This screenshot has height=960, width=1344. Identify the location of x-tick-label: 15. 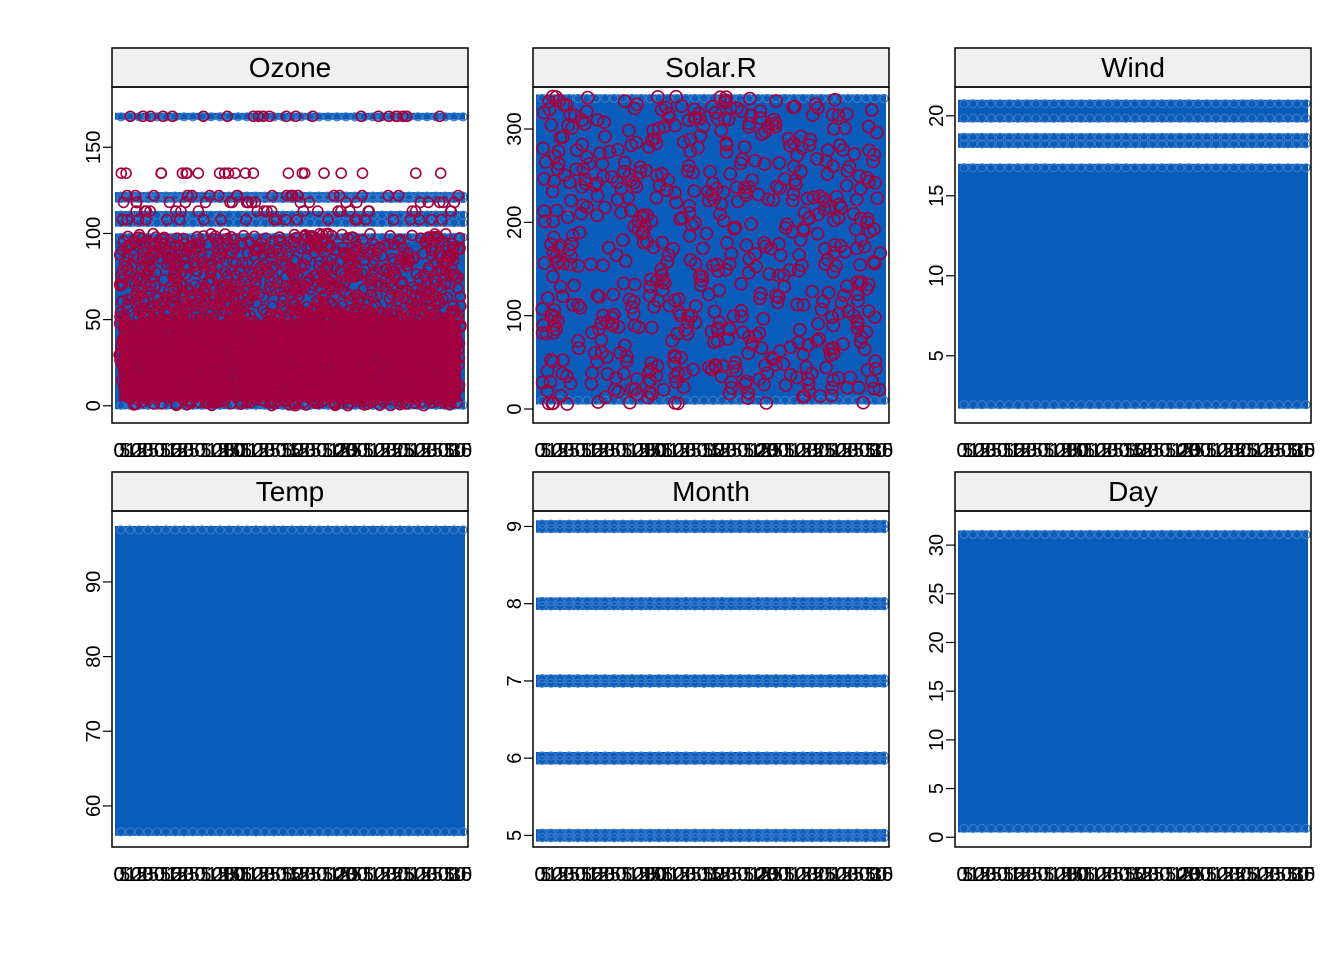
(1182, 875).